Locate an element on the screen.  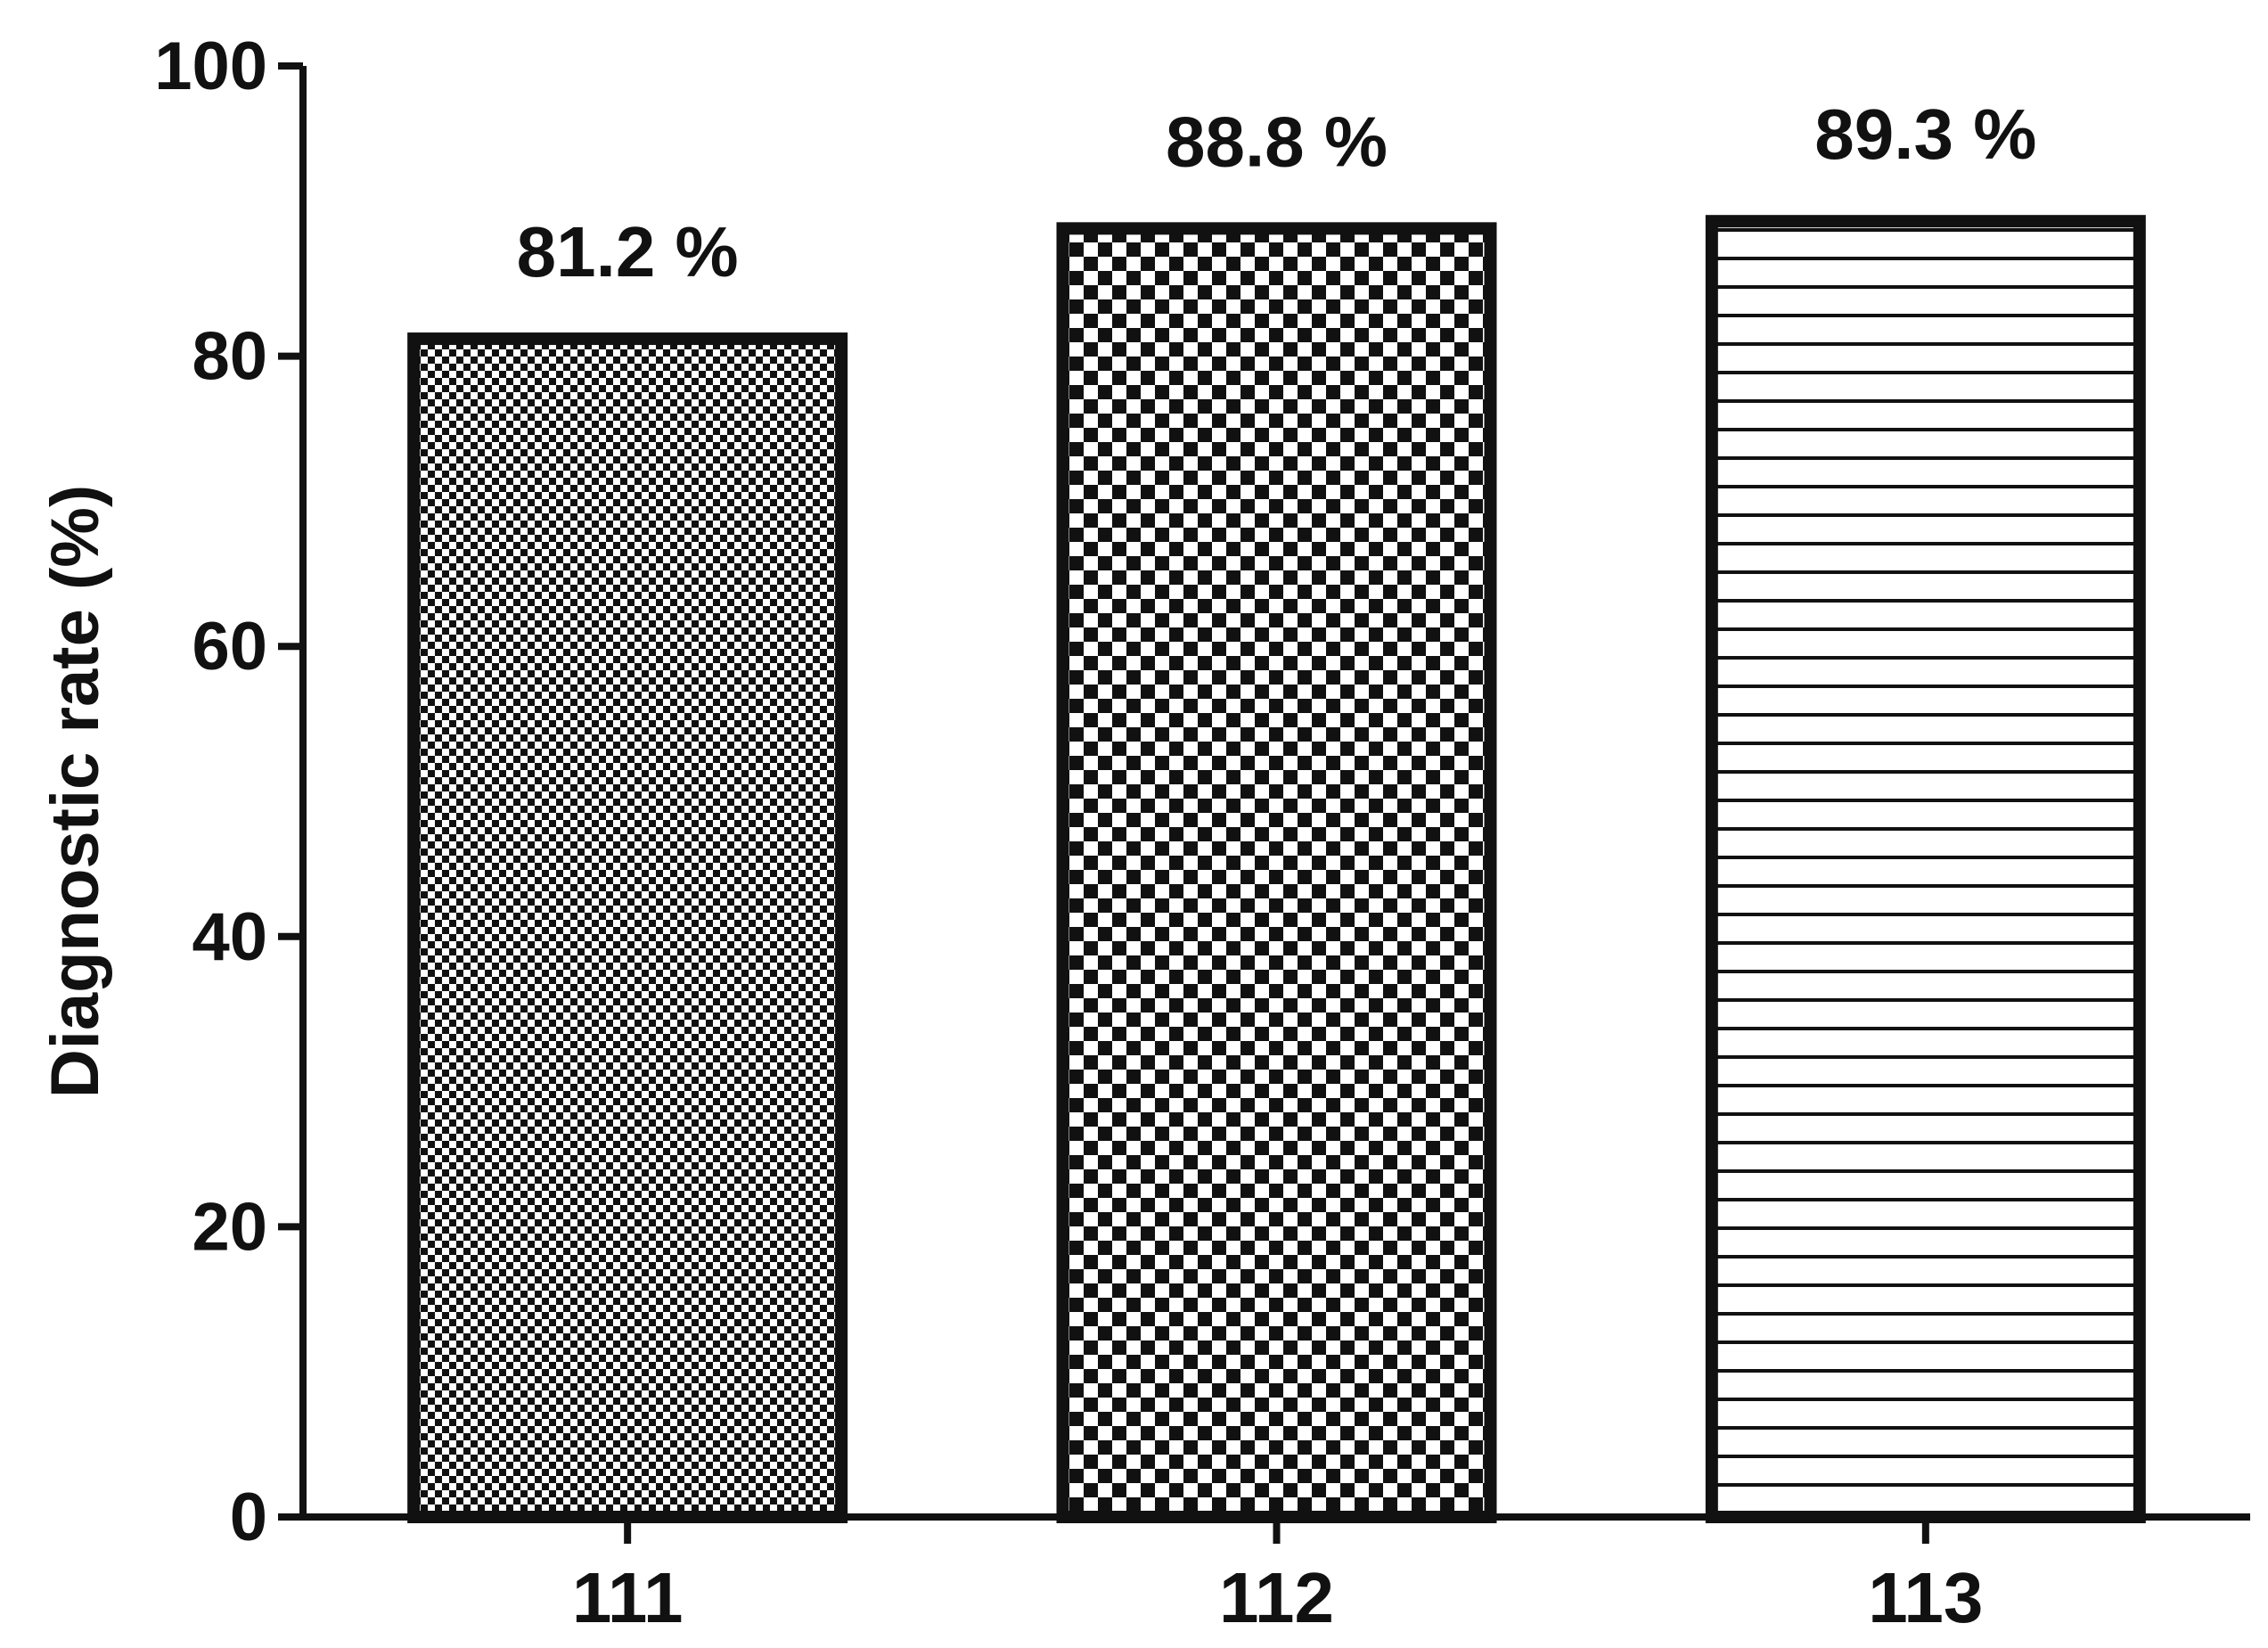
y-tick-label: 100 is located at coordinates (210, 66).